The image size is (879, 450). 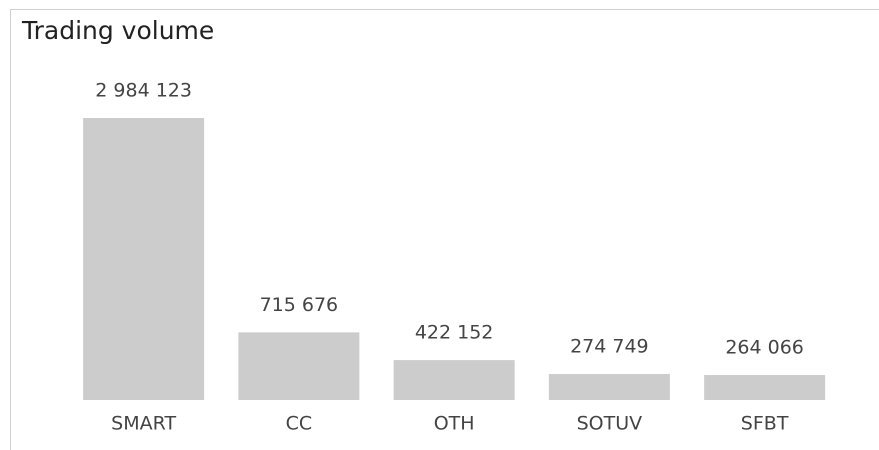 What do you see at coordinates (610, 424) in the screenshot?
I see `x-tick-label: SOTUV` at bounding box center [610, 424].